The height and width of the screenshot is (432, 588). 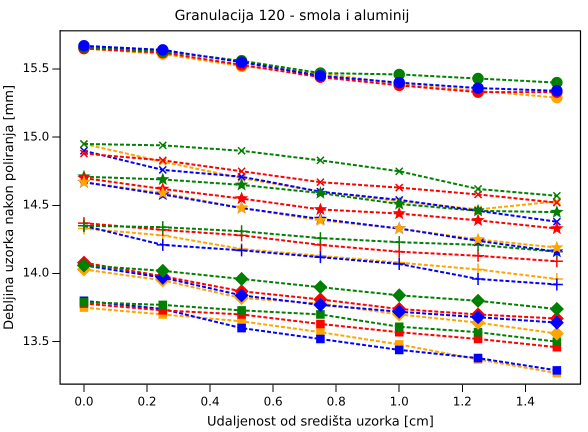 I want to click on x-tick-label: 0.8, so click(x=336, y=401).